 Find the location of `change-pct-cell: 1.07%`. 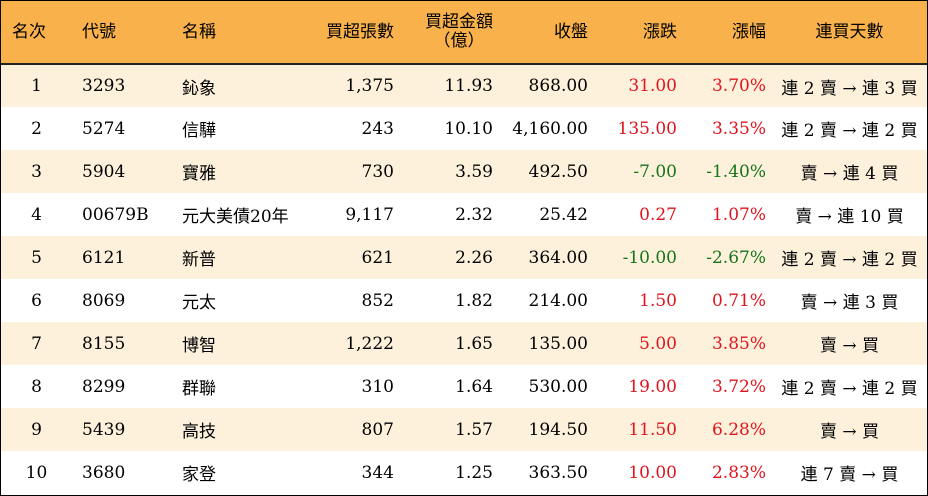

change-pct-cell: 1.07% is located at coordinates (738, 214).